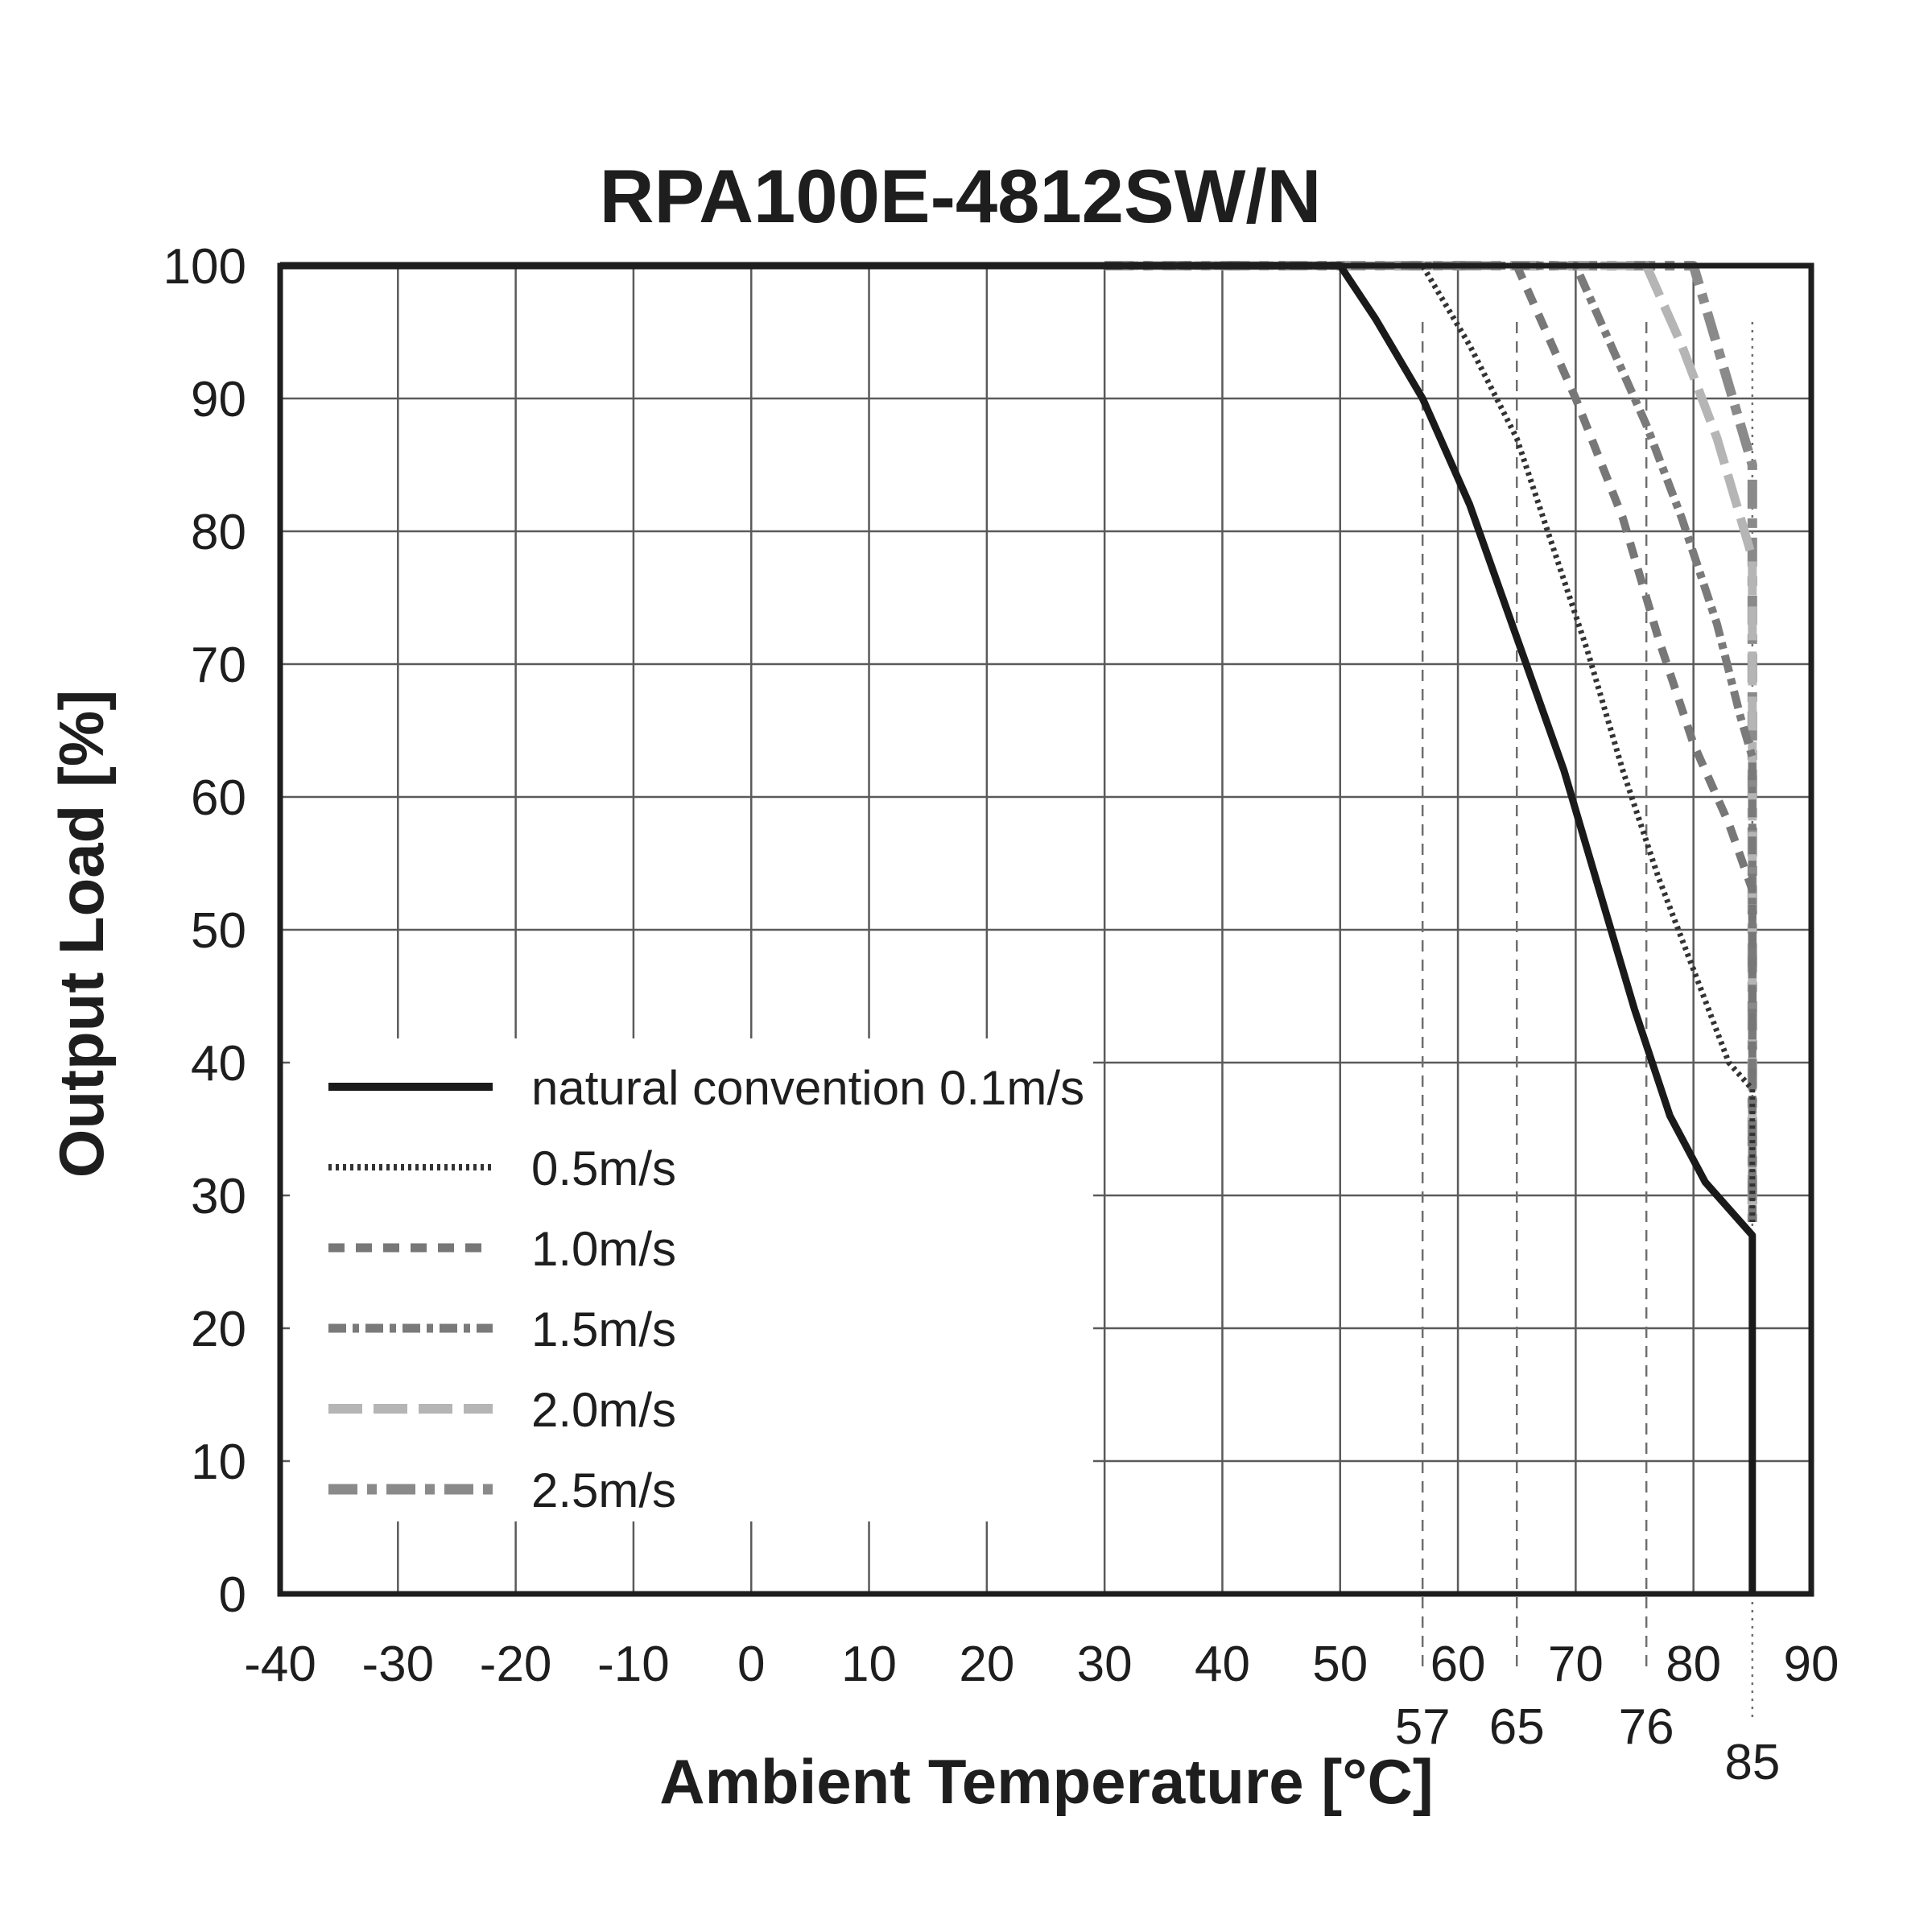  I want to click on x-tick-label: -40, so click(280, 1664).